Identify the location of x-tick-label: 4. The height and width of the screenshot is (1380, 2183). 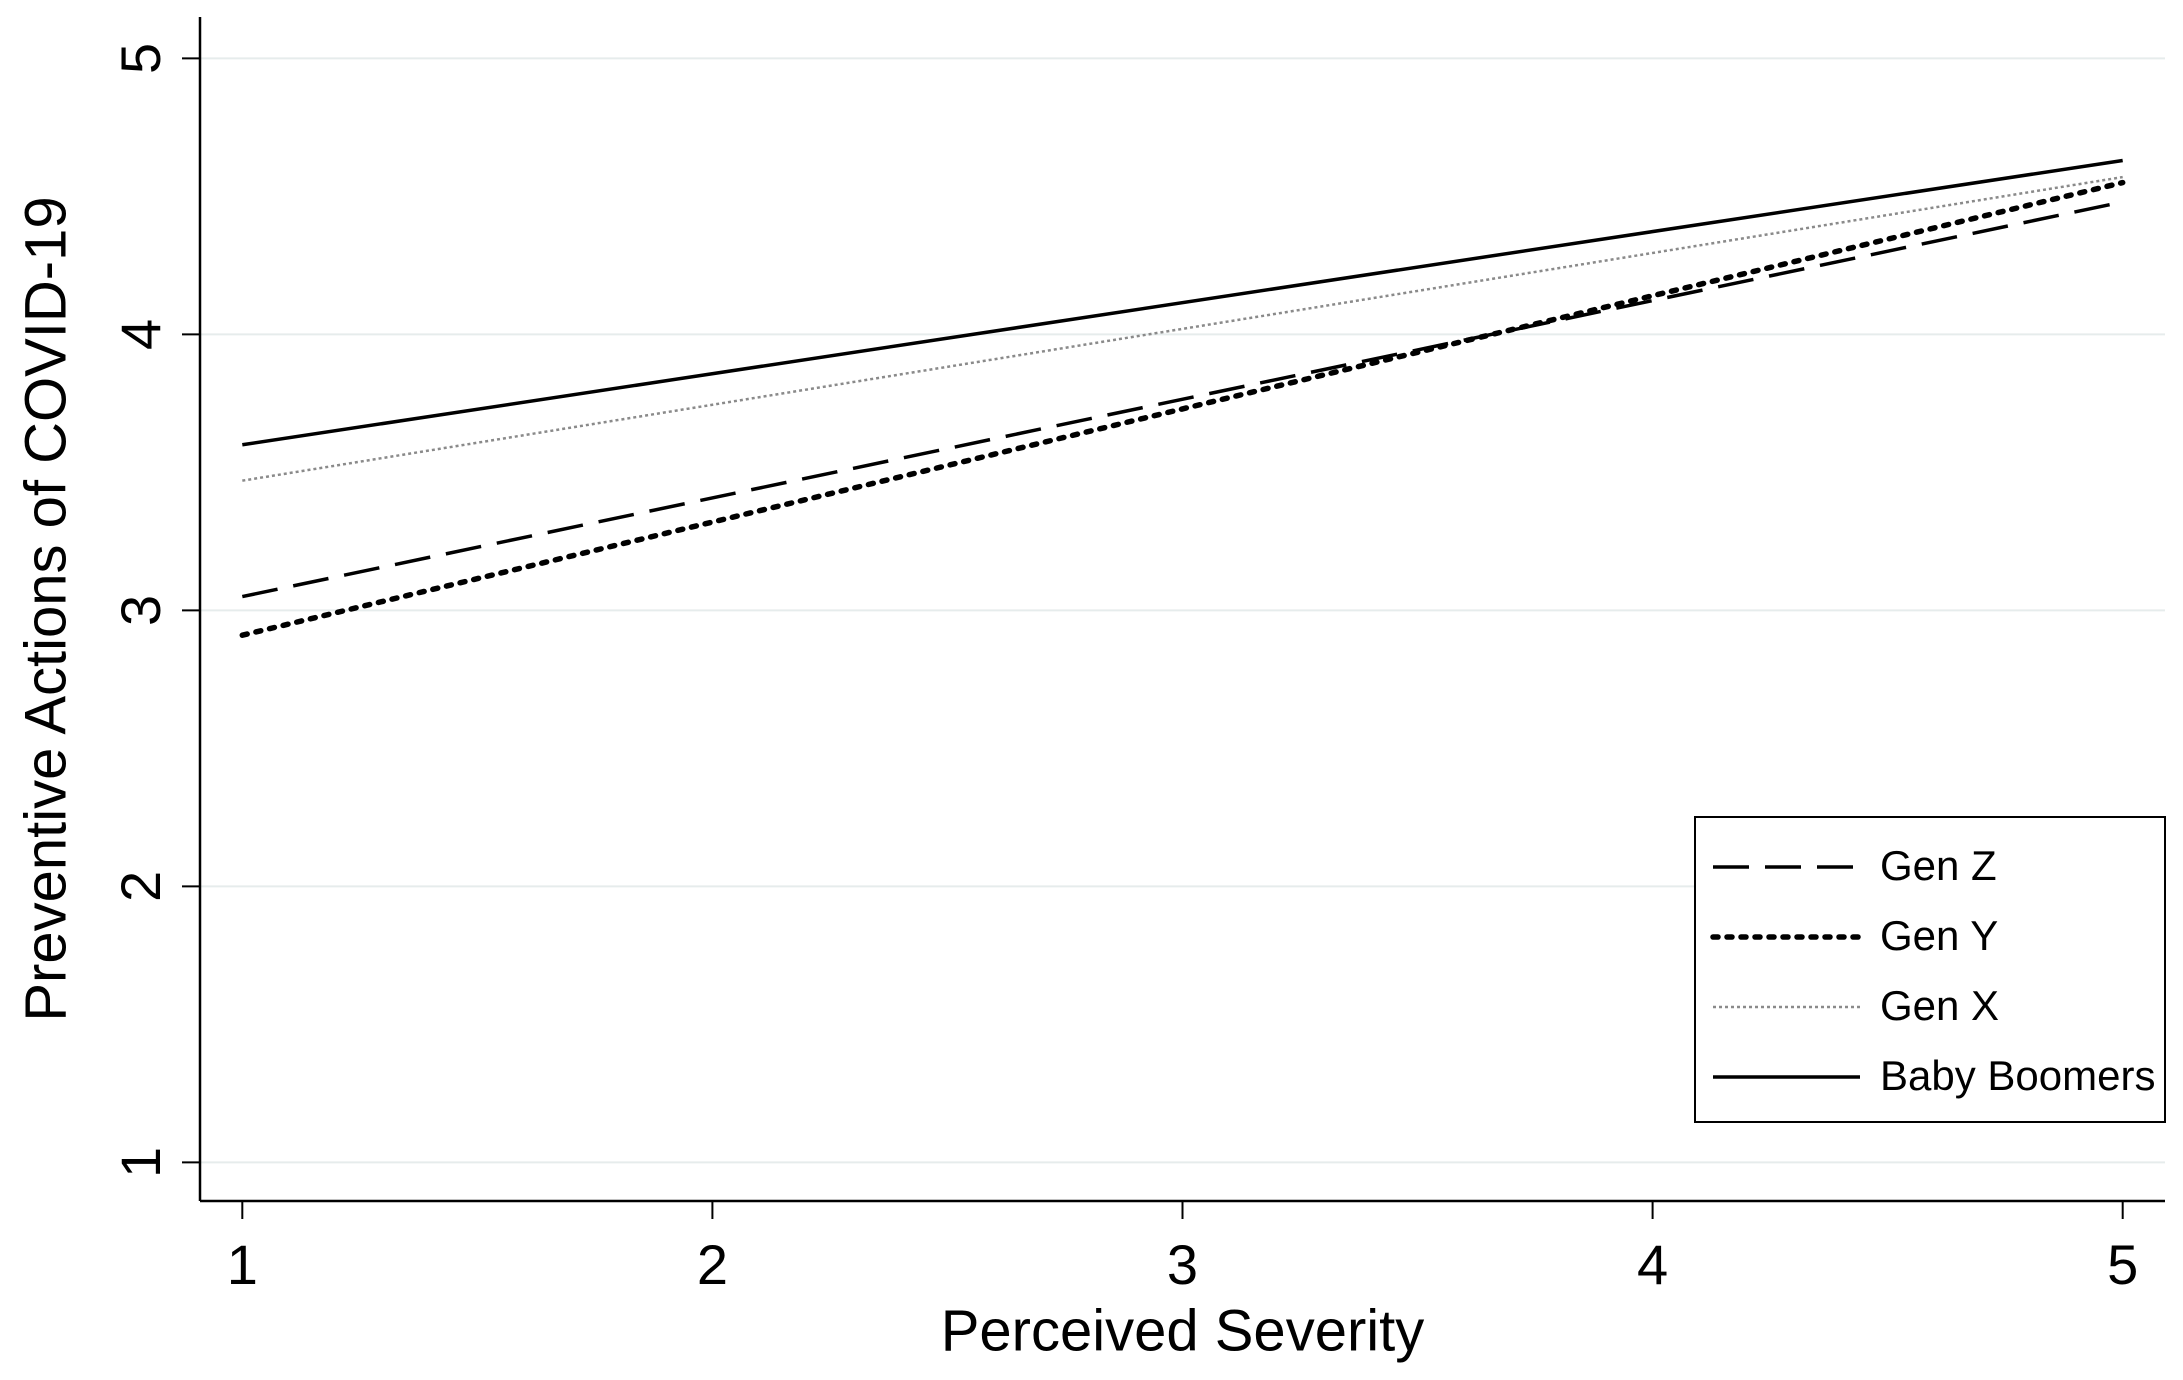
(1652, 1264).